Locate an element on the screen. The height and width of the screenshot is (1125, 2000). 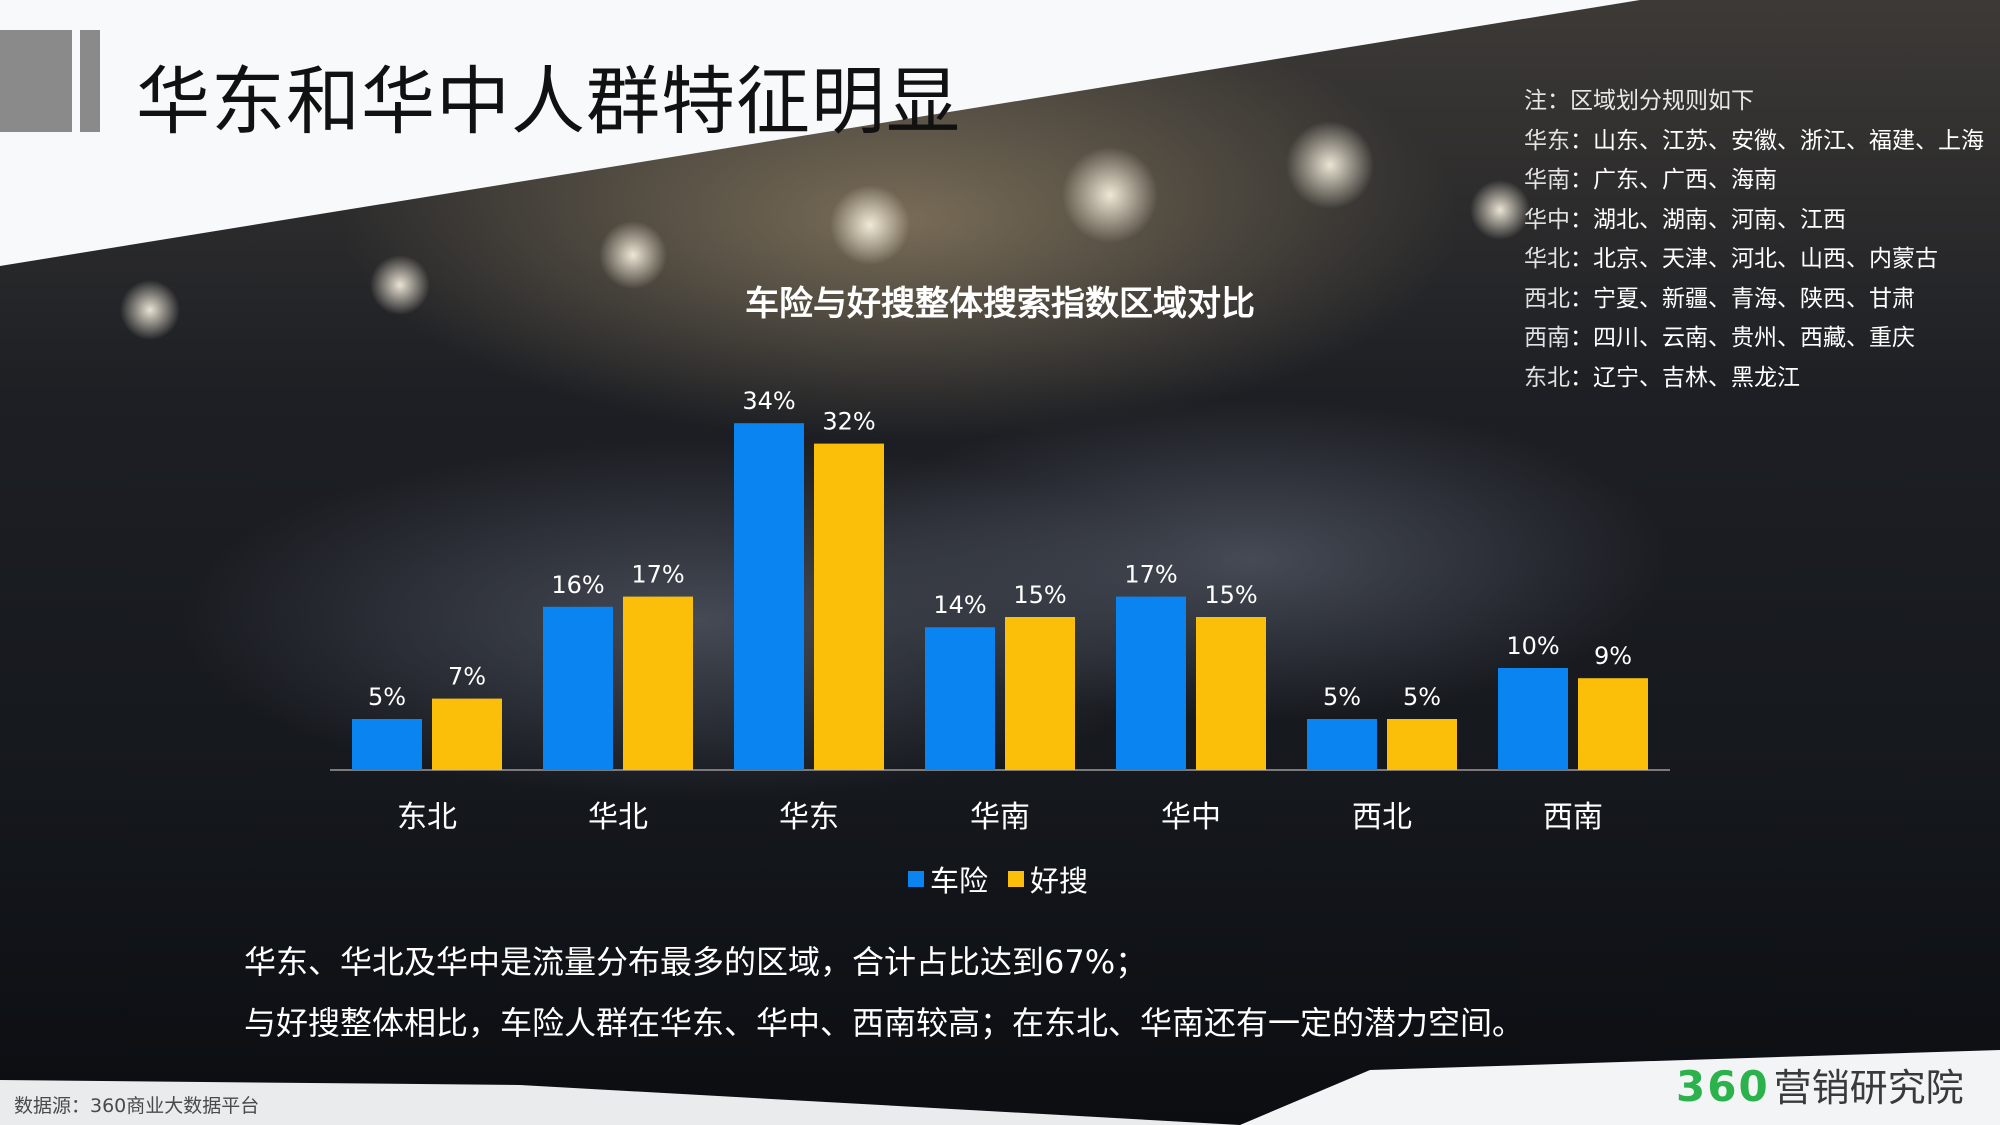
bar-好搜-华东 is located at coordinates (849, 606).